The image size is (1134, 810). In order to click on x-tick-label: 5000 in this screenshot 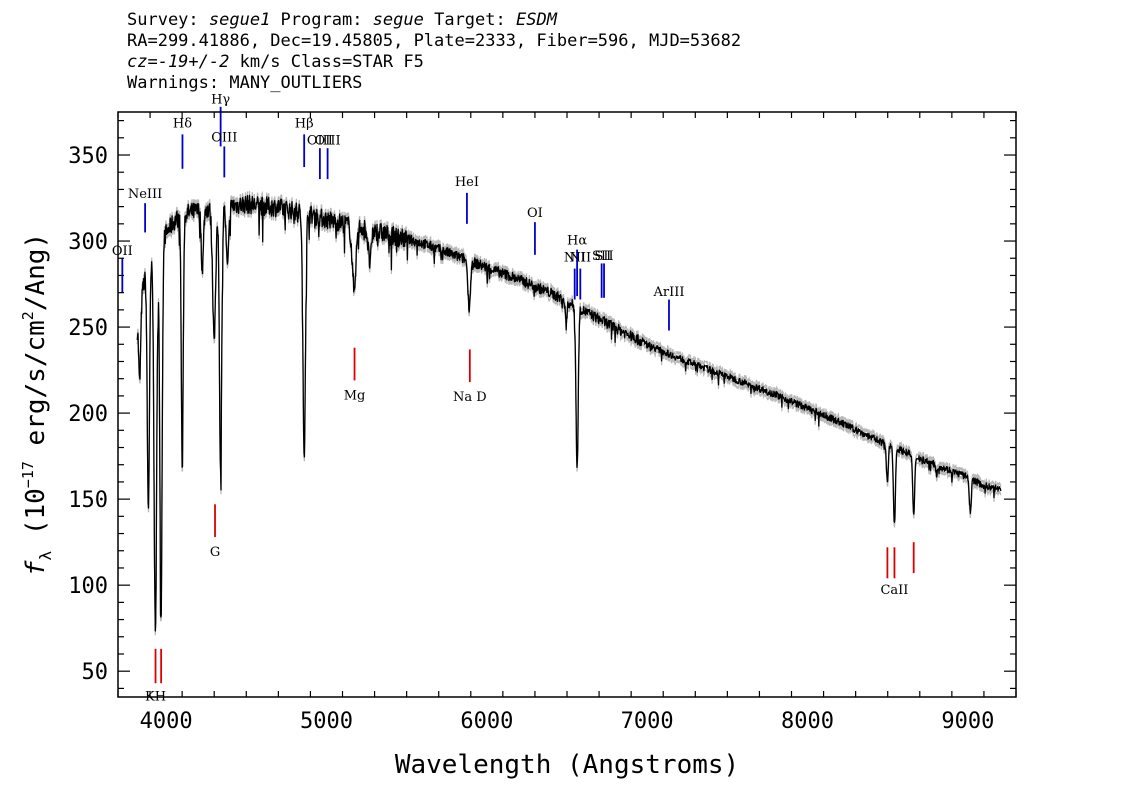, I will do `click(326, 721)`.